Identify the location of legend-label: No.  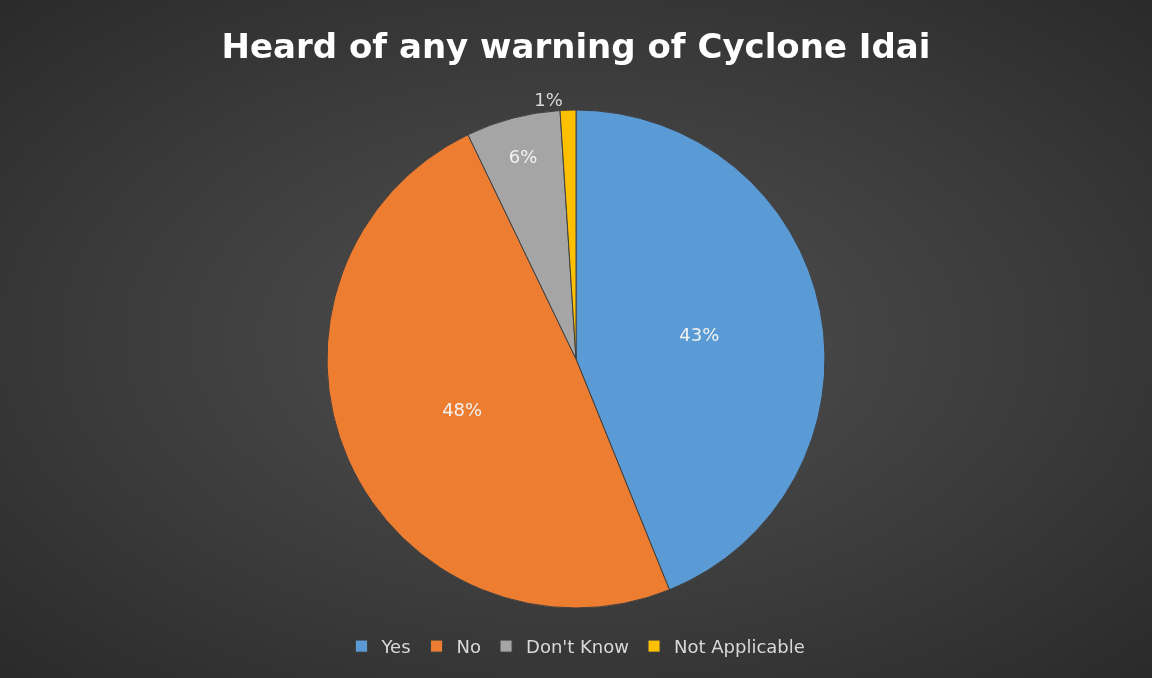
(469, 647).